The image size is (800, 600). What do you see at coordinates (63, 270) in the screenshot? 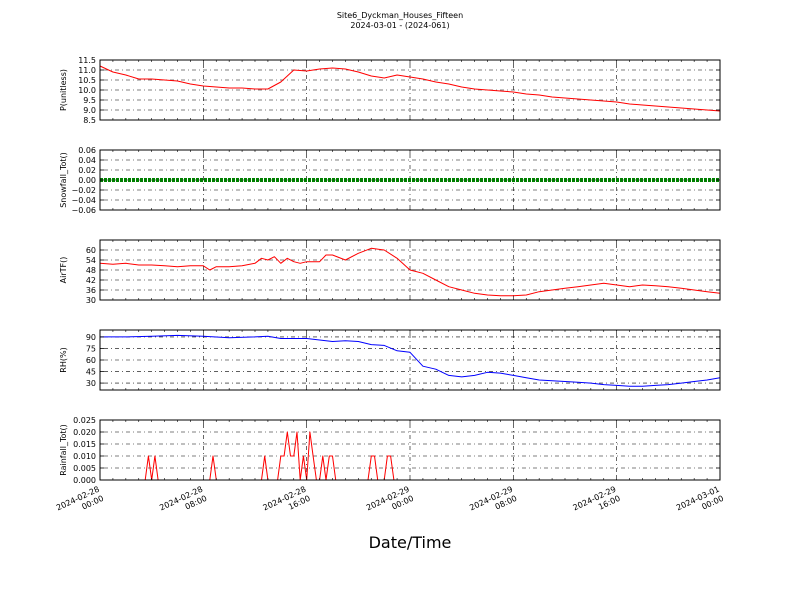
I see `air-temp-ylabel: AirTF()` at bounding box center [63, 270].